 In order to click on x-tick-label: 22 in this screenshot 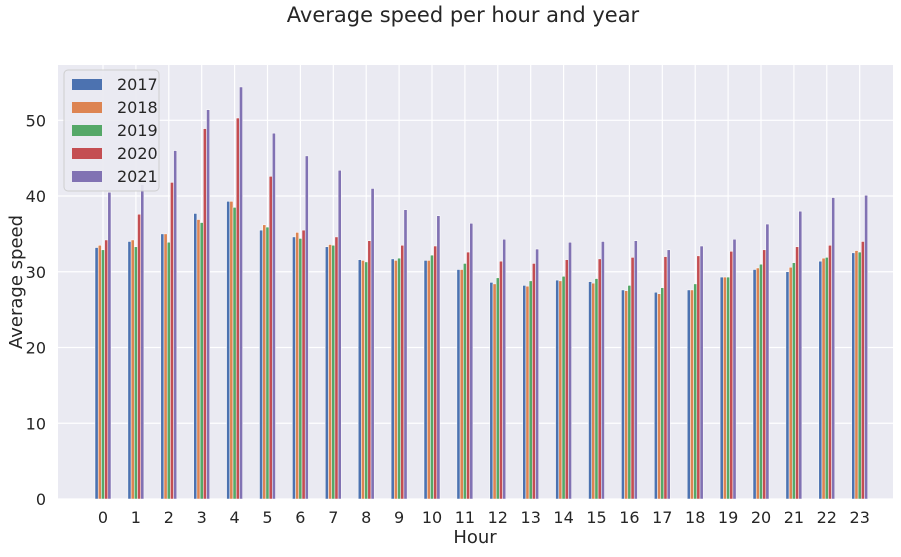, I will do `click(827, 517)`.